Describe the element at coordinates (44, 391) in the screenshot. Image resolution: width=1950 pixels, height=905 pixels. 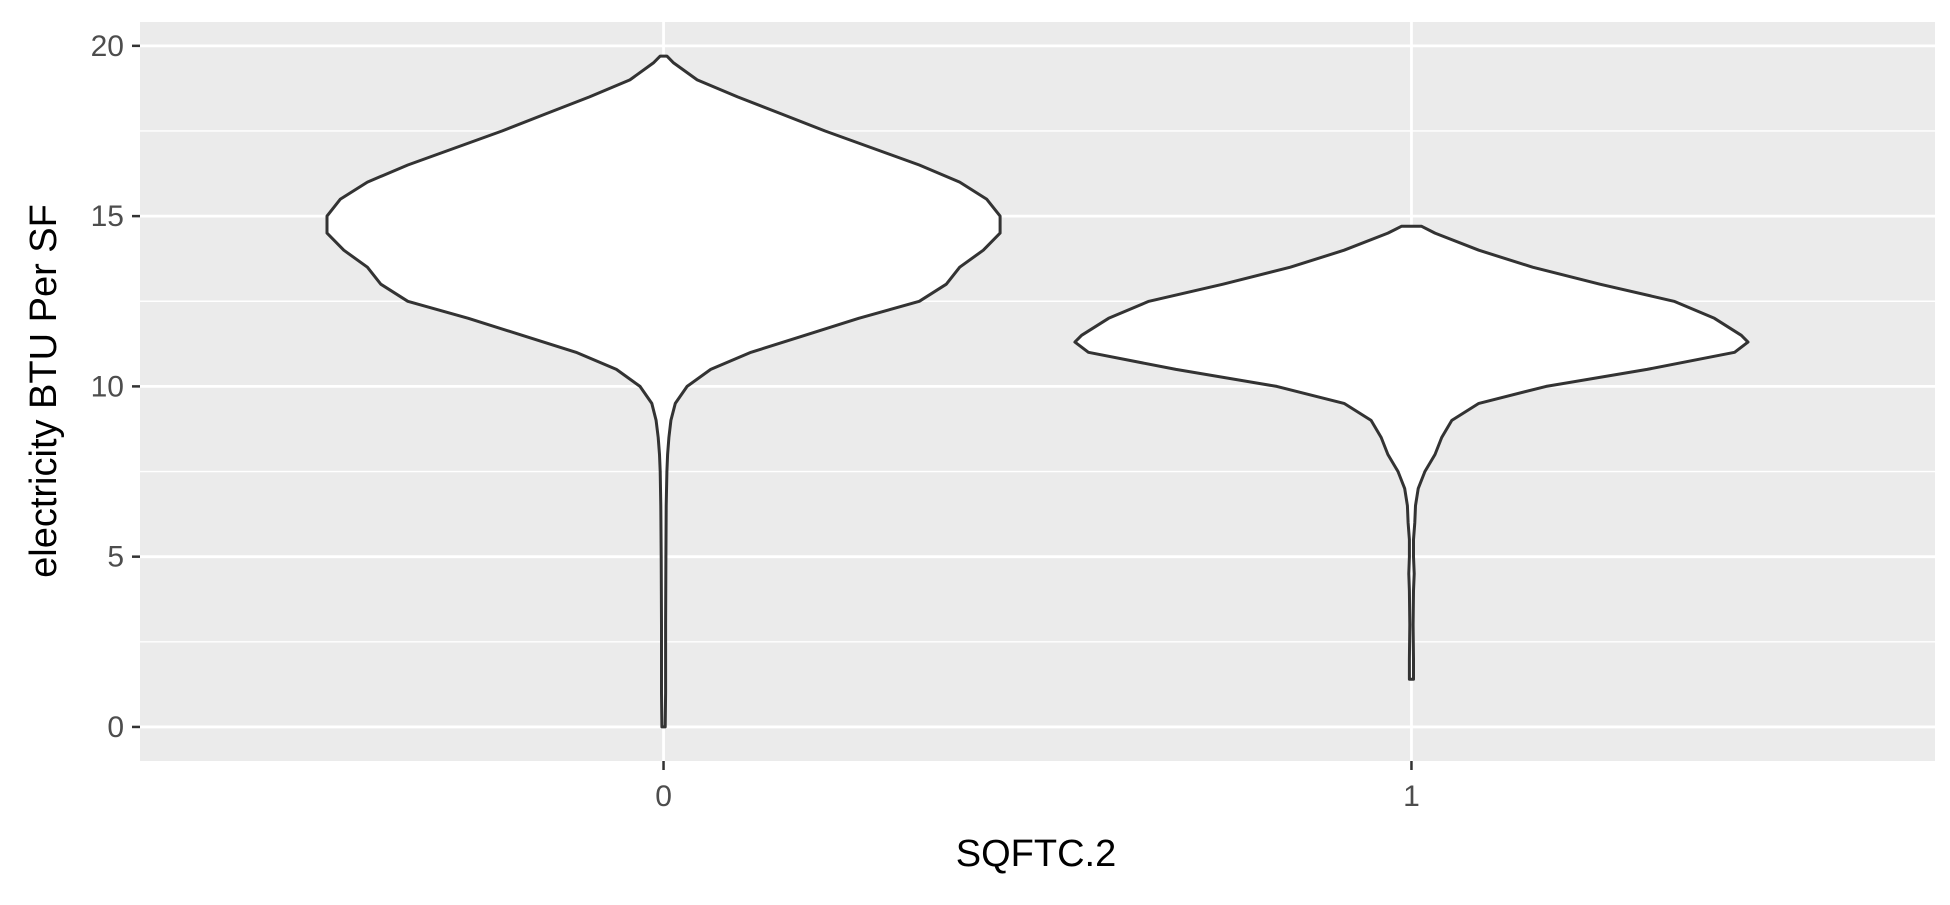
I see `y-axis-title: electricity BTU Per SF` at that location.